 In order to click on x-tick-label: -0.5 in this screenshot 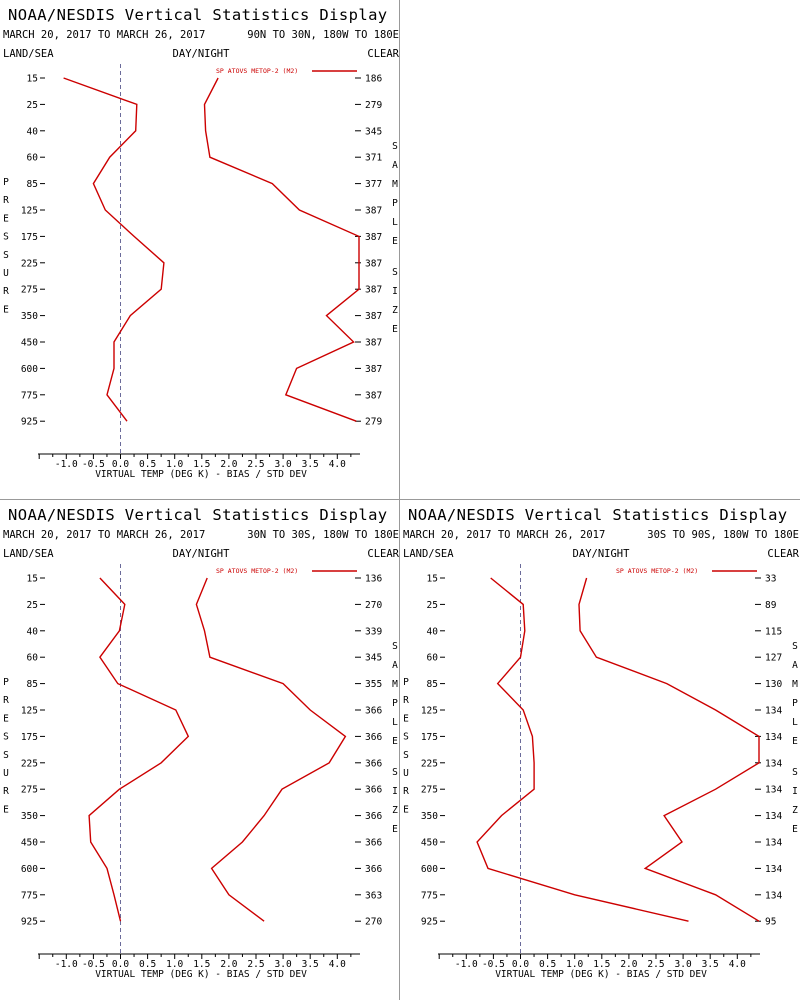, I will do `click(493, 964)`.